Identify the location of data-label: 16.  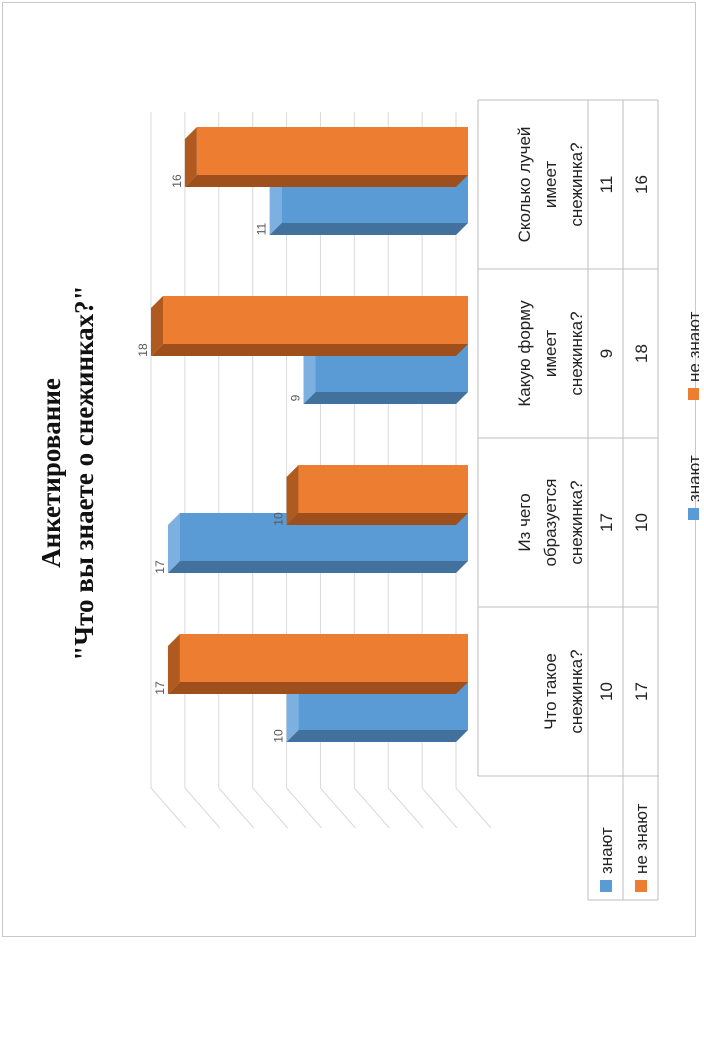
(177, 181).